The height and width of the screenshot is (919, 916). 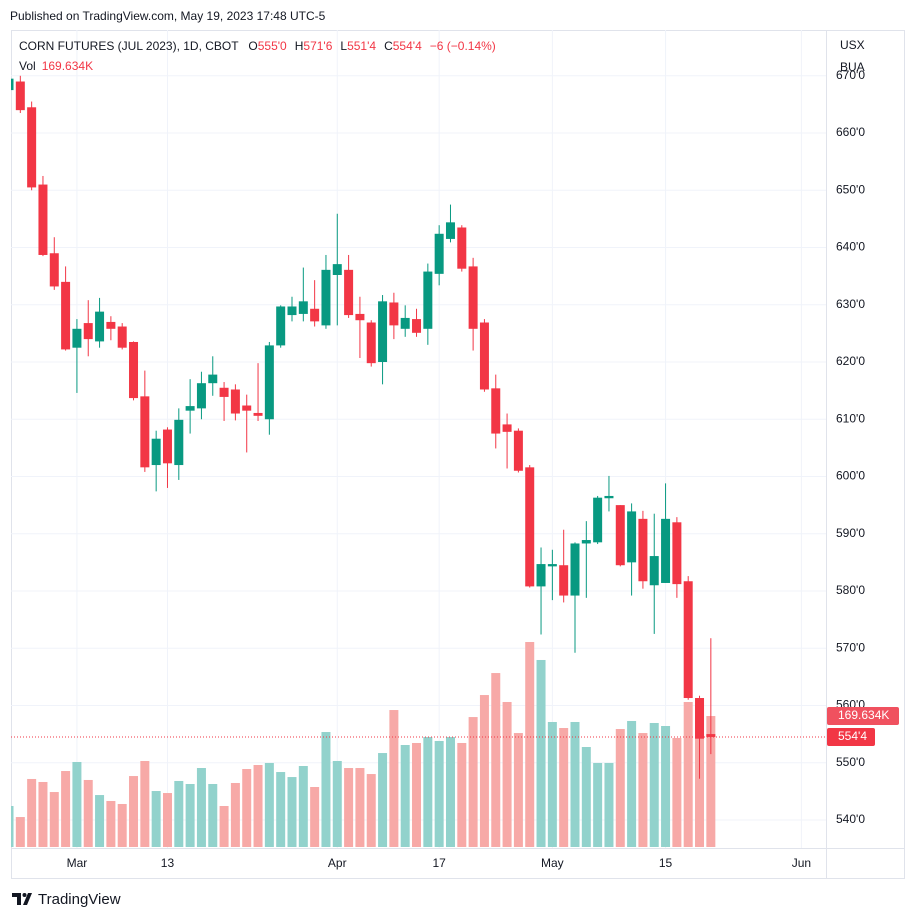 I want to click on volume-key: Vol, so click(x=27, y=66).